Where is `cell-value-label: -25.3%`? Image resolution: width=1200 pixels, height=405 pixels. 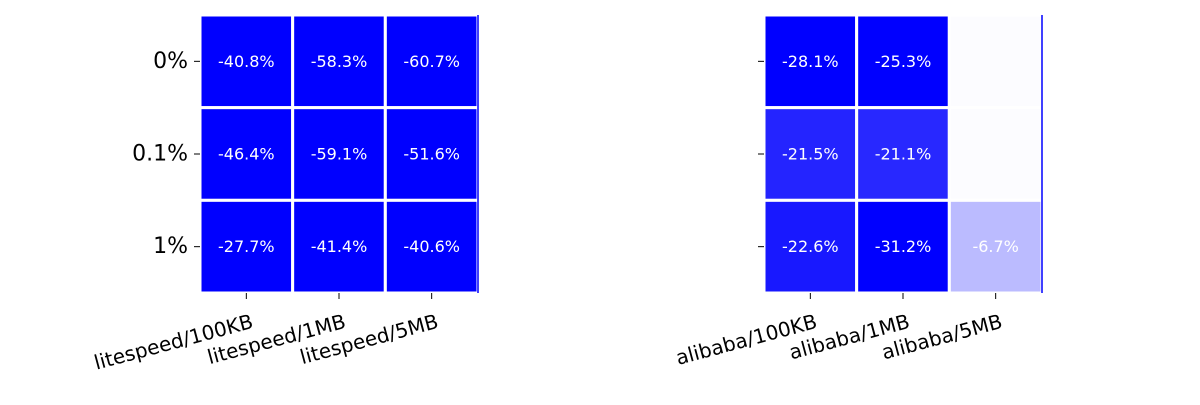
cell-value-label: -25.3% is located at coordinates (903, 61).